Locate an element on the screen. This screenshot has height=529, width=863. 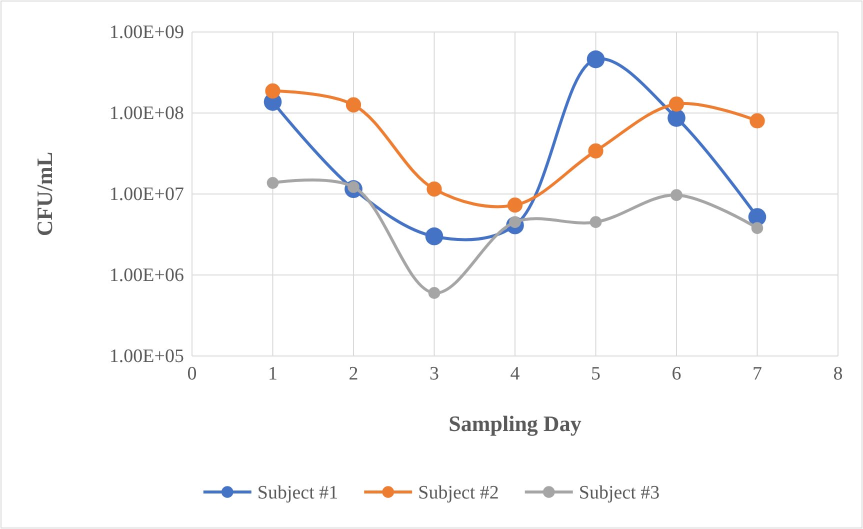
y-tick-label: 1.00E+09 is located at coordinates (146, 33).